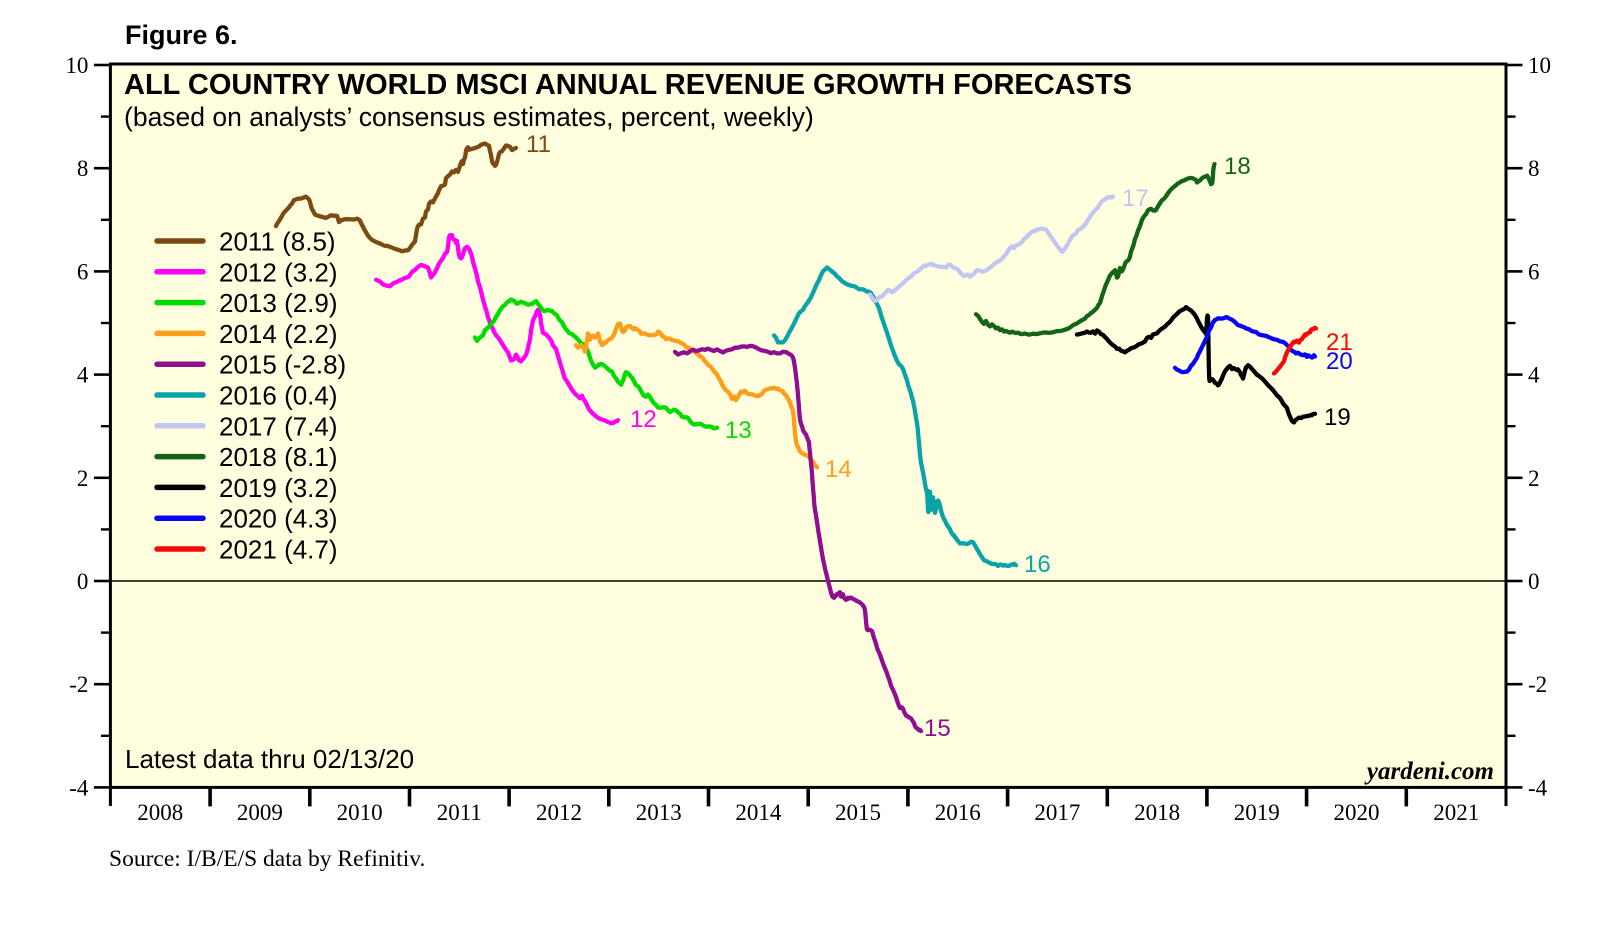  Describe the element at coordinates (278, 426) in the screenshot. I see `svg-text: 2017 (7.4)` at that location.